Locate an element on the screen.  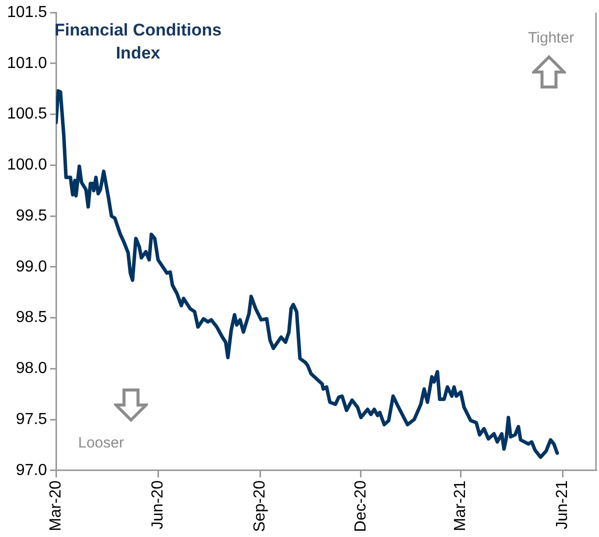
annotation: Tighter is located at coordinates (551, 38).